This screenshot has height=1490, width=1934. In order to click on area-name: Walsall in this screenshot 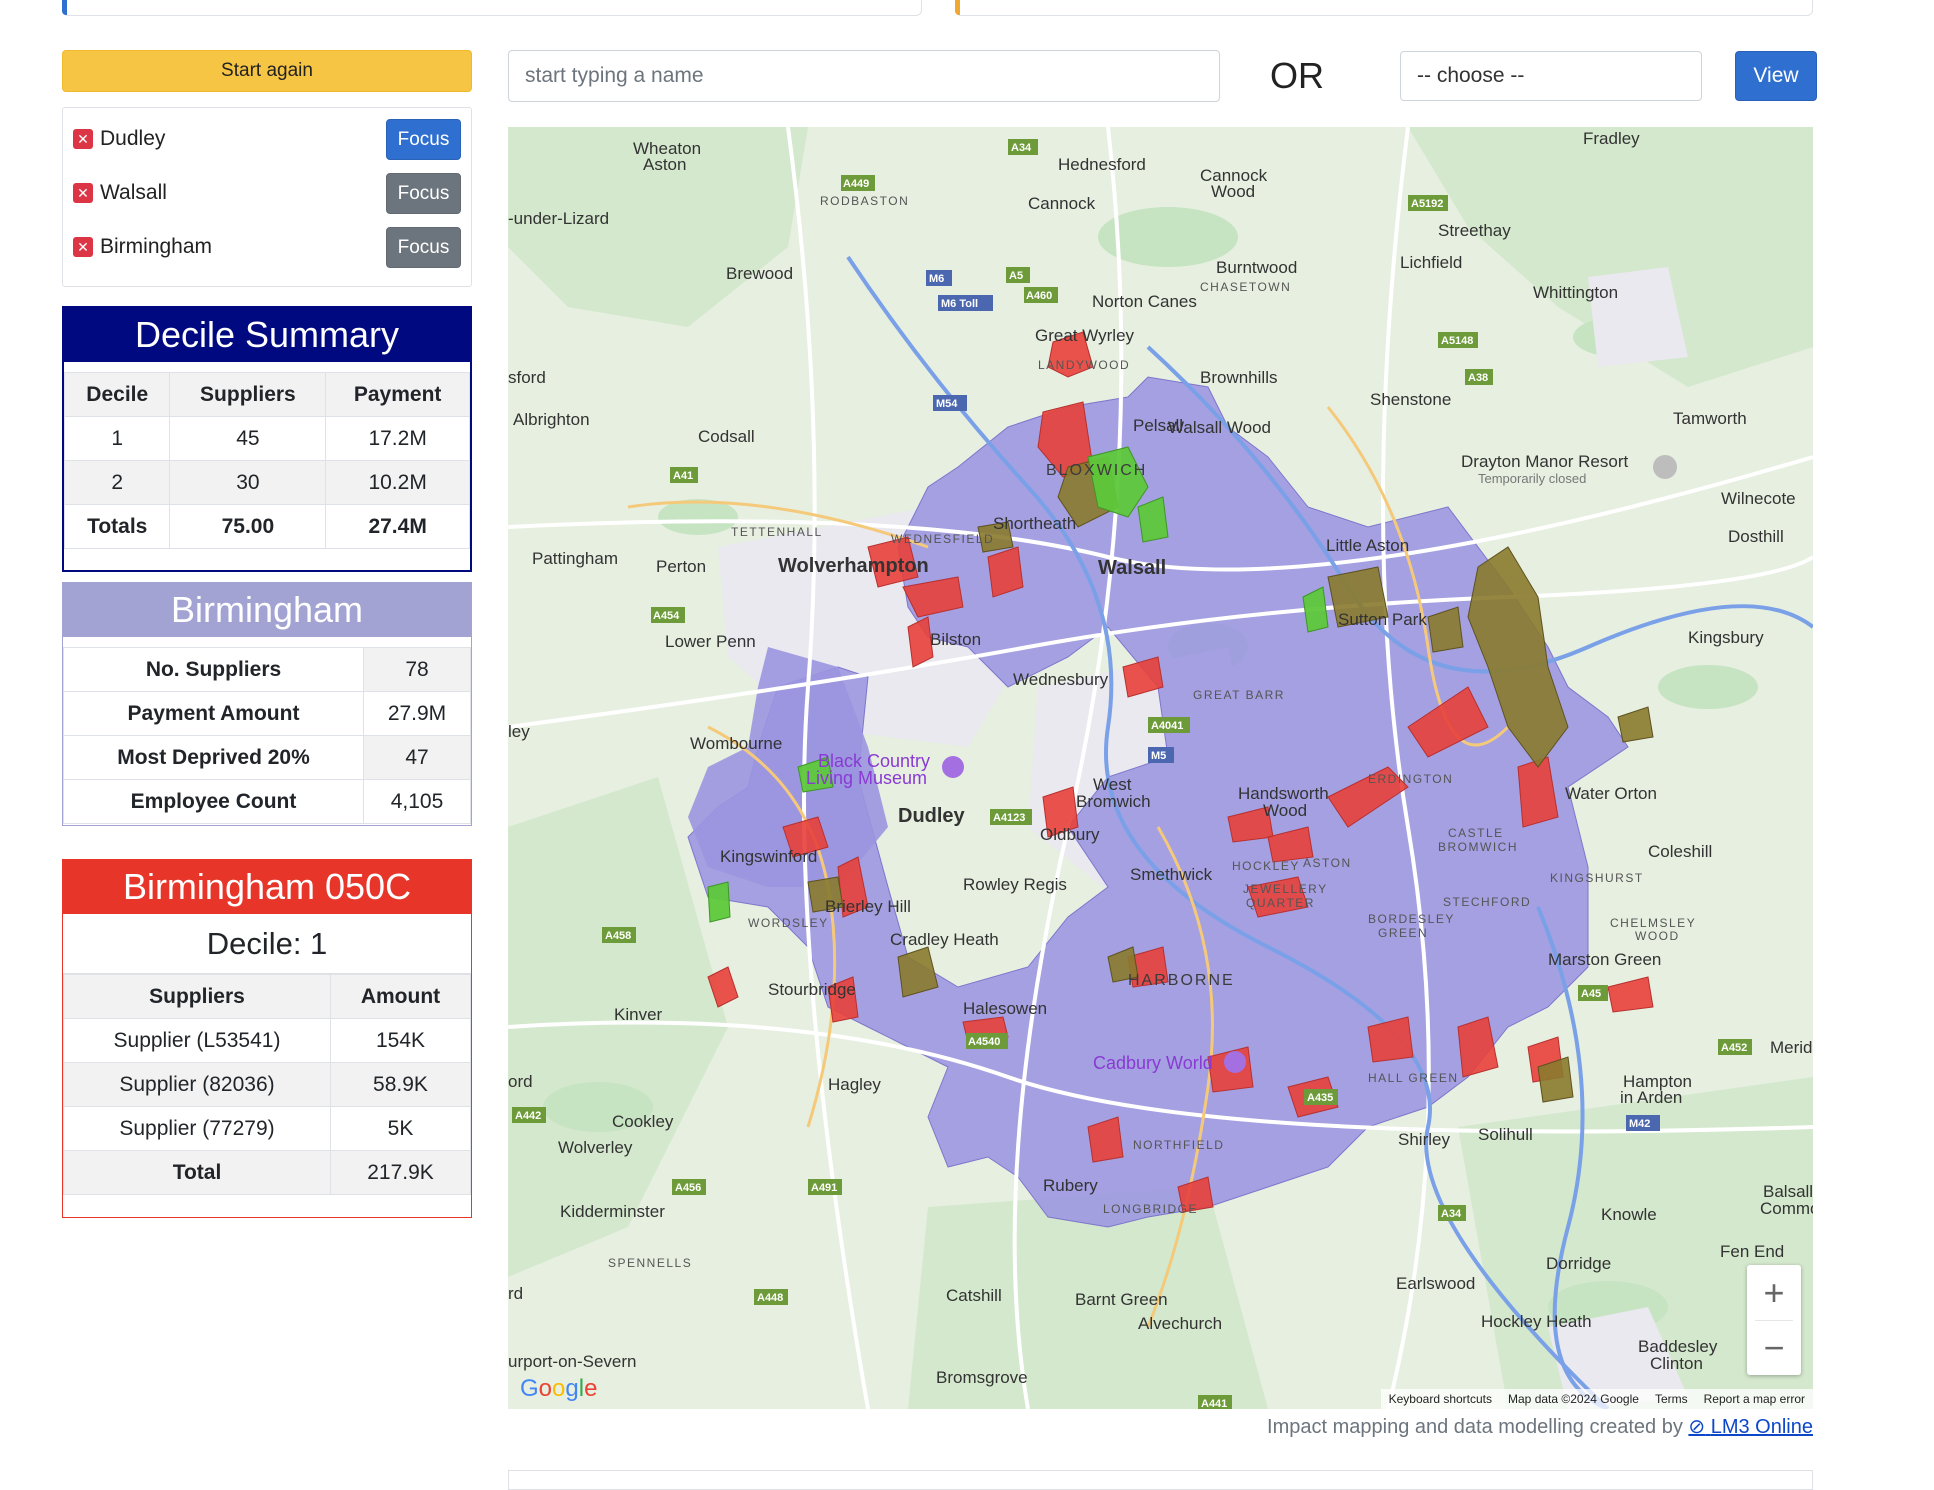, I will do `click(133, 192)`.